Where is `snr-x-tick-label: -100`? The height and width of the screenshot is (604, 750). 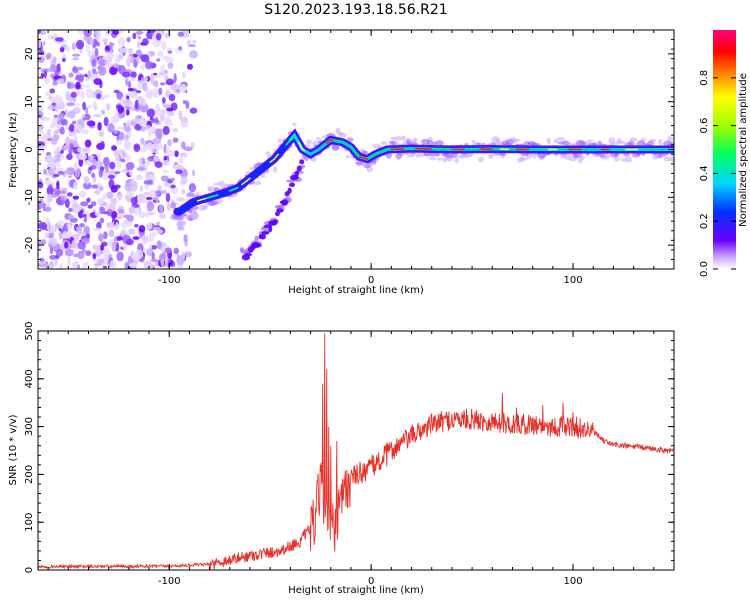 snr-x-tick-label: -100 is located at coordinates (169, 581).